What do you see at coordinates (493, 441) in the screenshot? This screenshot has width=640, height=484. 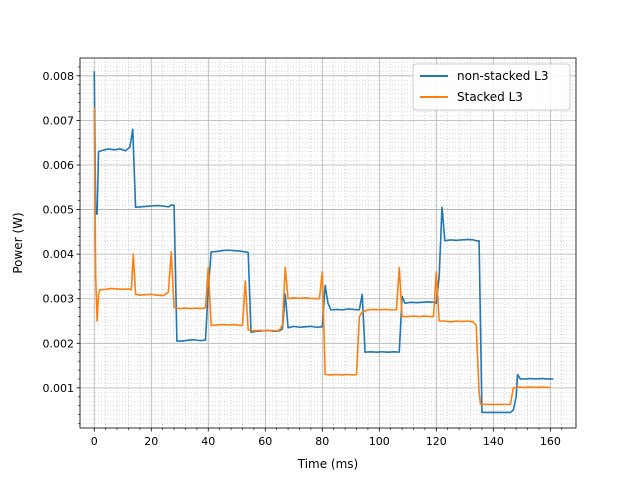 I see `x-tick-label: 140` at bounding box center [493, 441].